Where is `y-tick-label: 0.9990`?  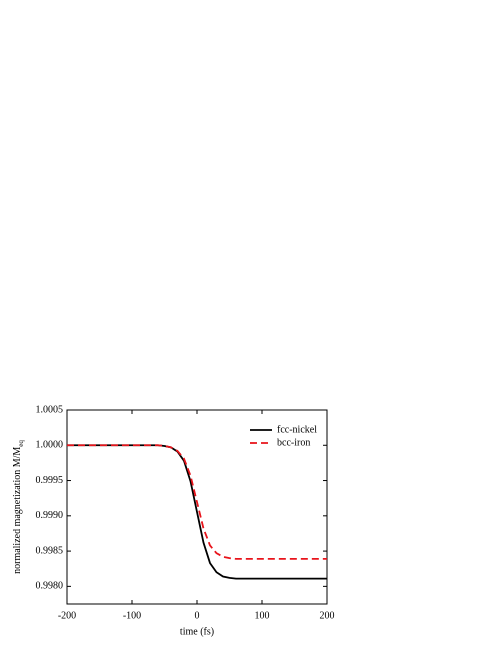
y-tick-label: 0.9990 is located at coordinates (50, 515).